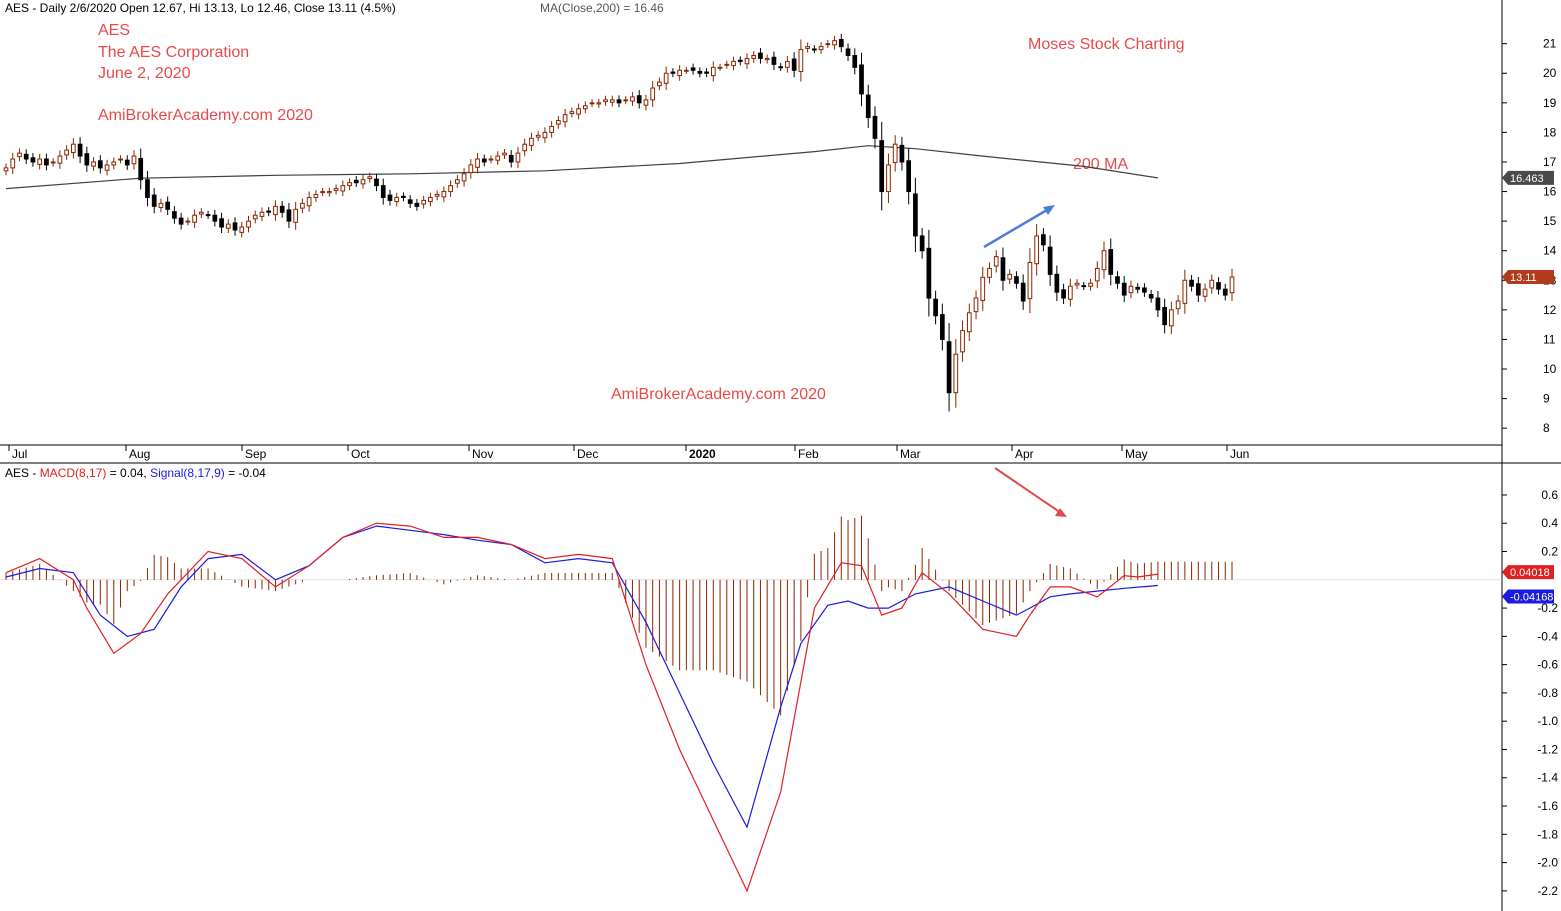  What do you see at coordinates (1546, 428) in the screenshot?
I see `price-tick-label: 8` at bounding box center [1546, 428].